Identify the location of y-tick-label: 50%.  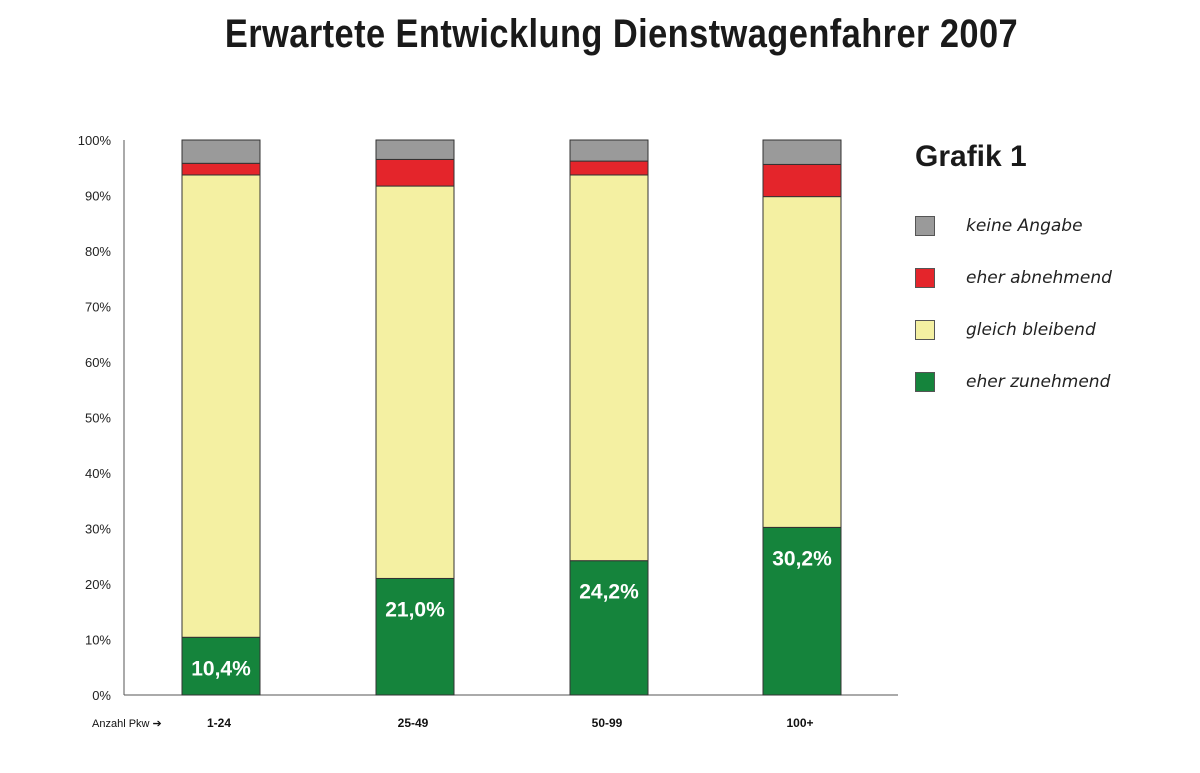
(98, 418).